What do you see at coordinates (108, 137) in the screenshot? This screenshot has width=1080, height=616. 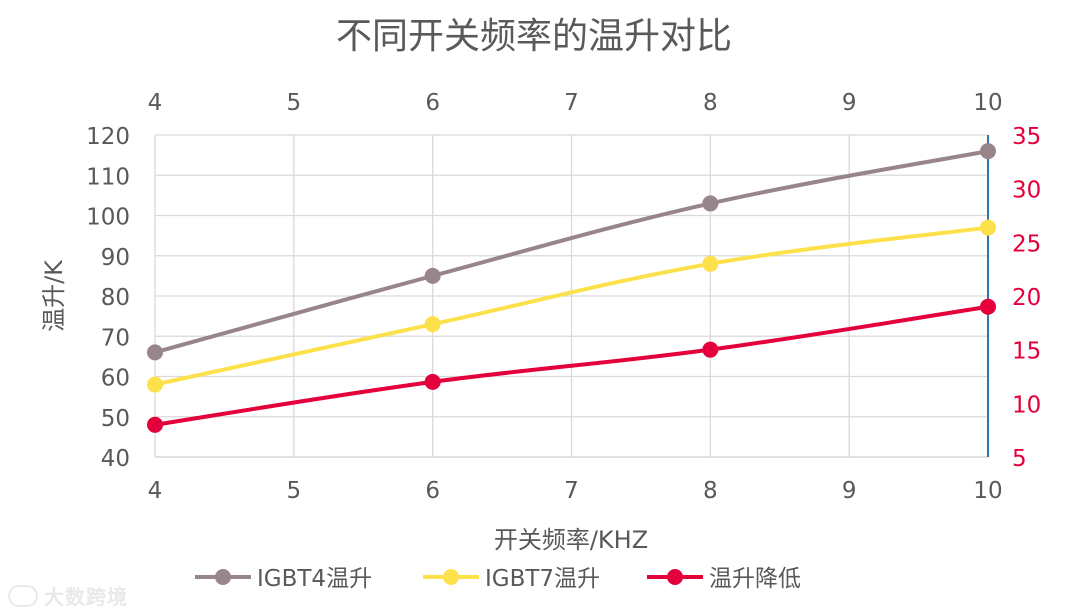 I see `y-tick-label: 120` at bounding box center [108, 137].